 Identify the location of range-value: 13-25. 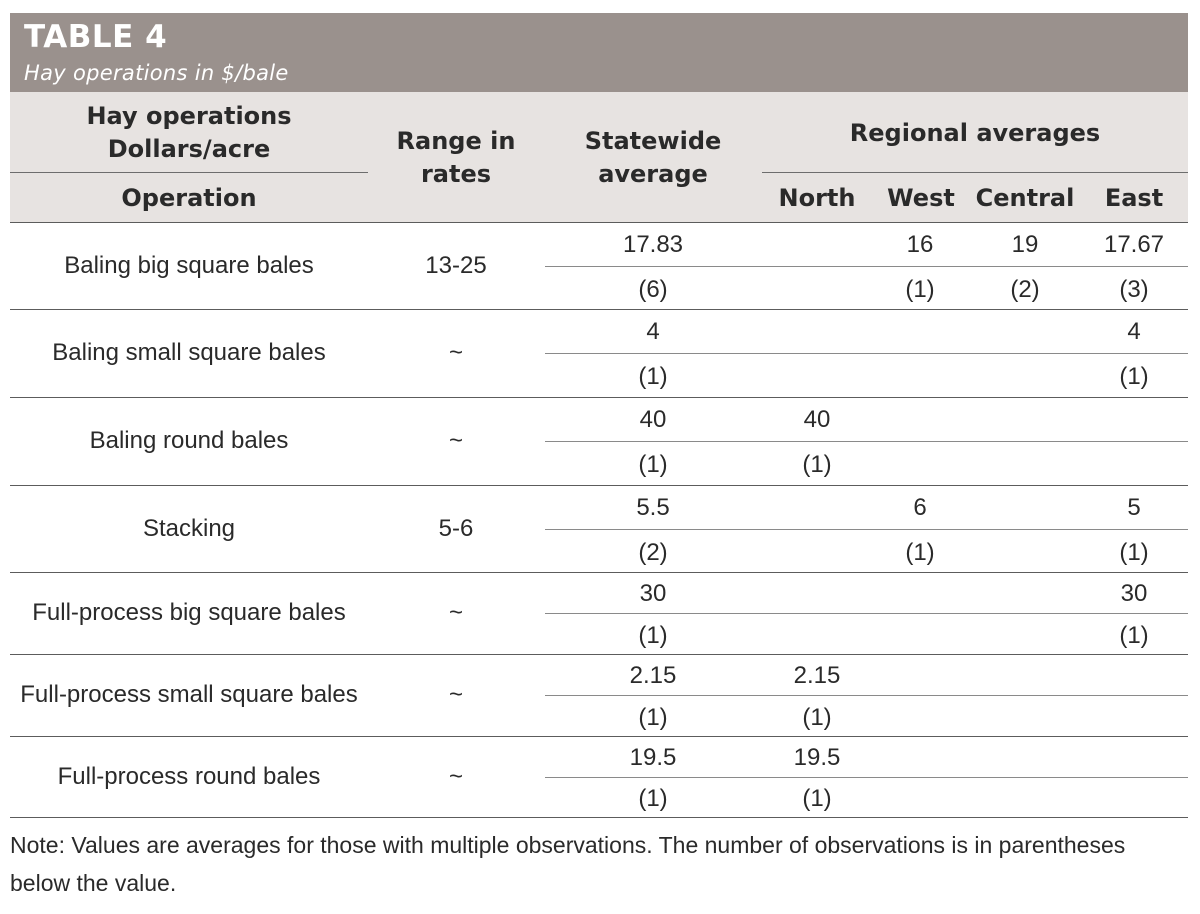
(456, 265).